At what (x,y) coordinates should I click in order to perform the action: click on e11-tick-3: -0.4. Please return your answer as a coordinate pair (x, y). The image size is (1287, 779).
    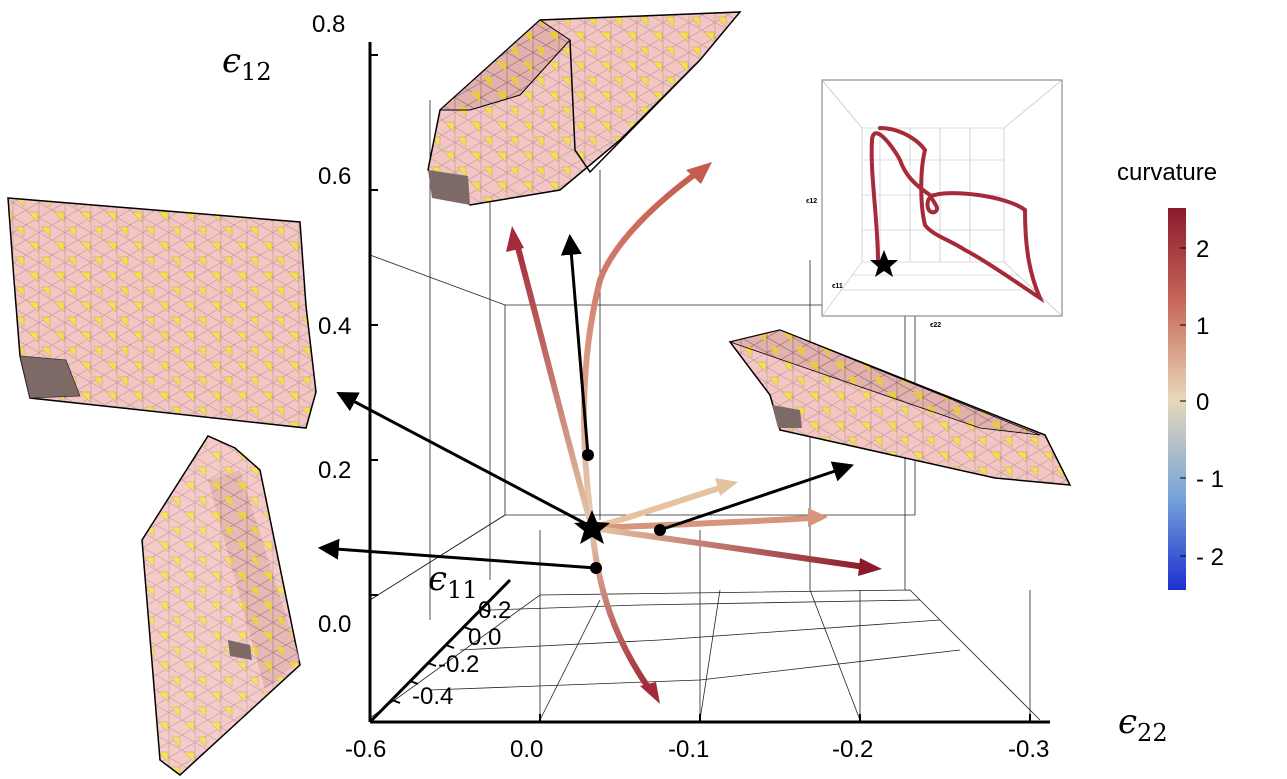
    Looking at the image, I should click on (432, 696).